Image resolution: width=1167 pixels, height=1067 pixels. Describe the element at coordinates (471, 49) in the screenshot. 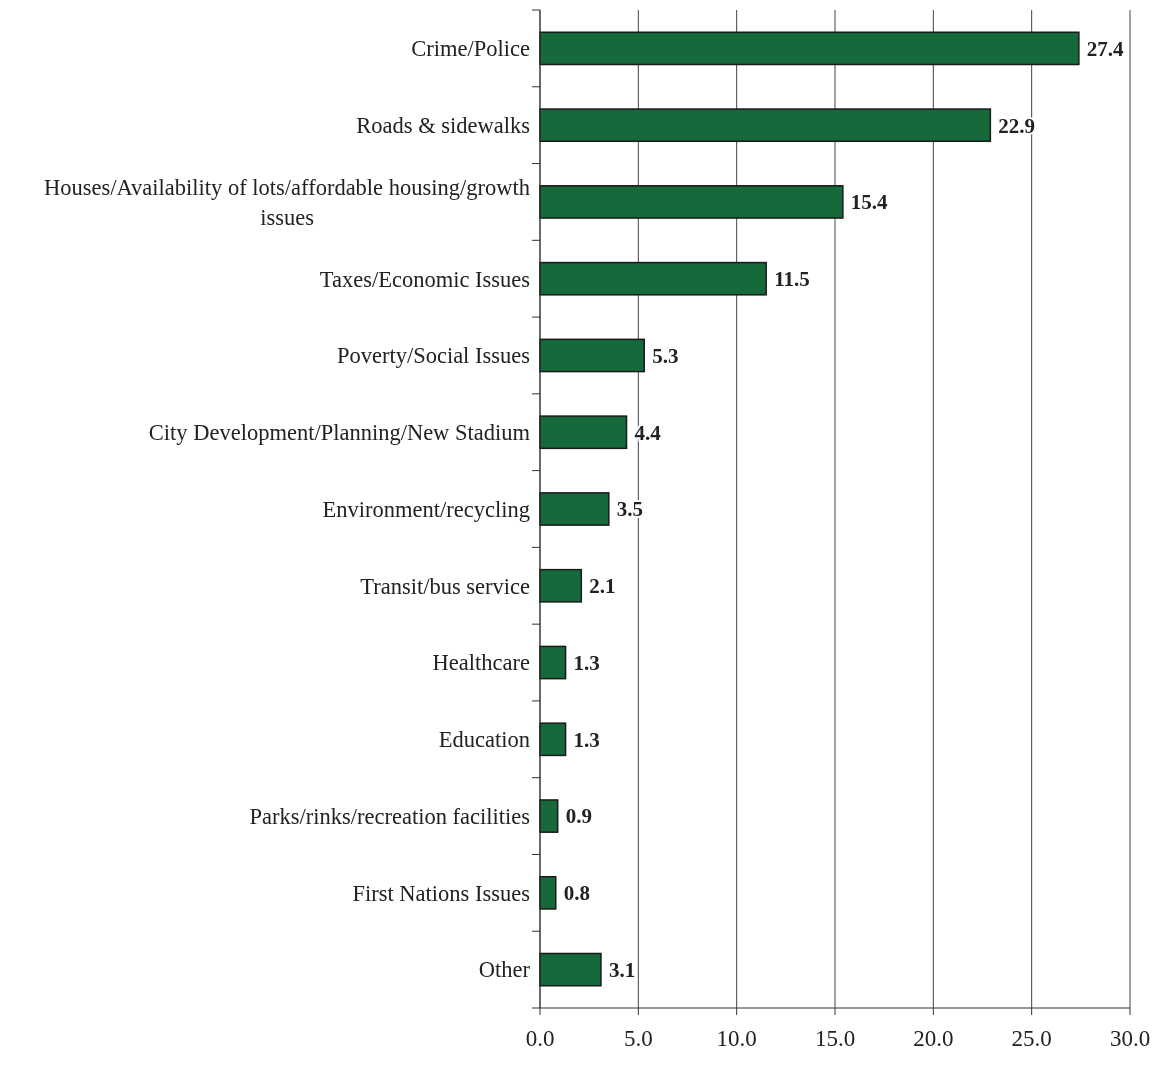

I see `y-tick-label: Crime/Police` at that location.